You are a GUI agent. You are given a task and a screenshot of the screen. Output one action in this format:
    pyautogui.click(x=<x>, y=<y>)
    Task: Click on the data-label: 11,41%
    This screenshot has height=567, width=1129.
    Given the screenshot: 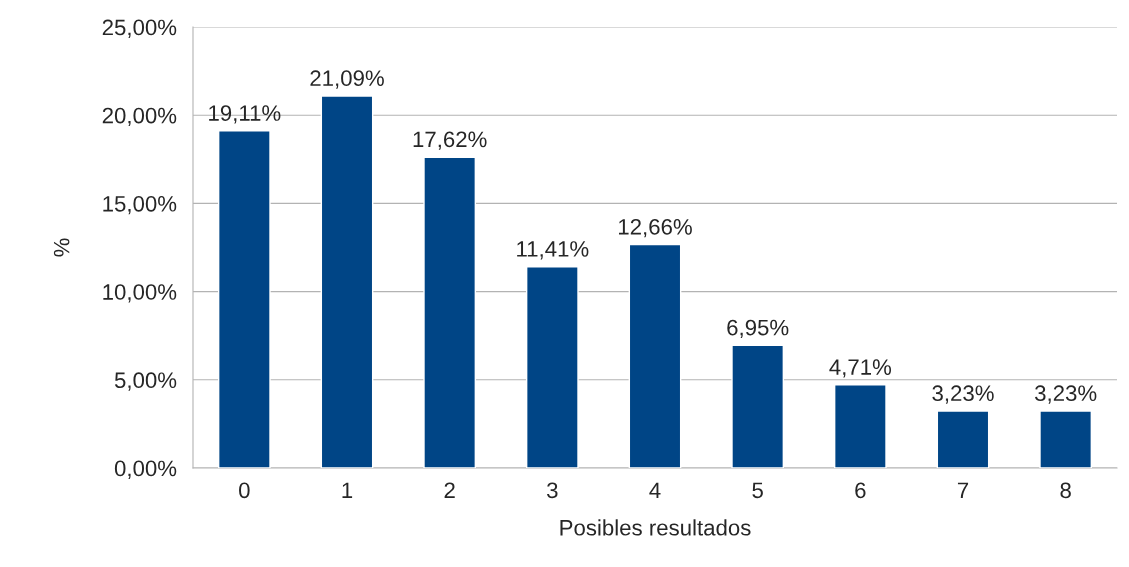 What is the action you would take?
    pyautogui.click(x=553, y=250)
    